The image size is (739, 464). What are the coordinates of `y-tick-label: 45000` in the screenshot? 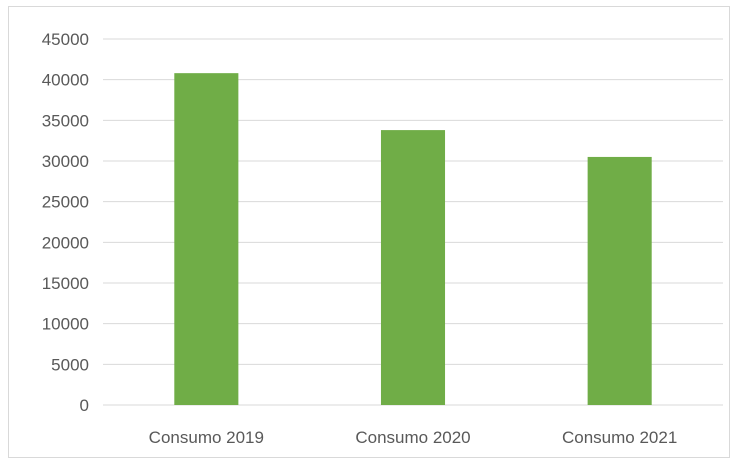 It's located at (65, 39).